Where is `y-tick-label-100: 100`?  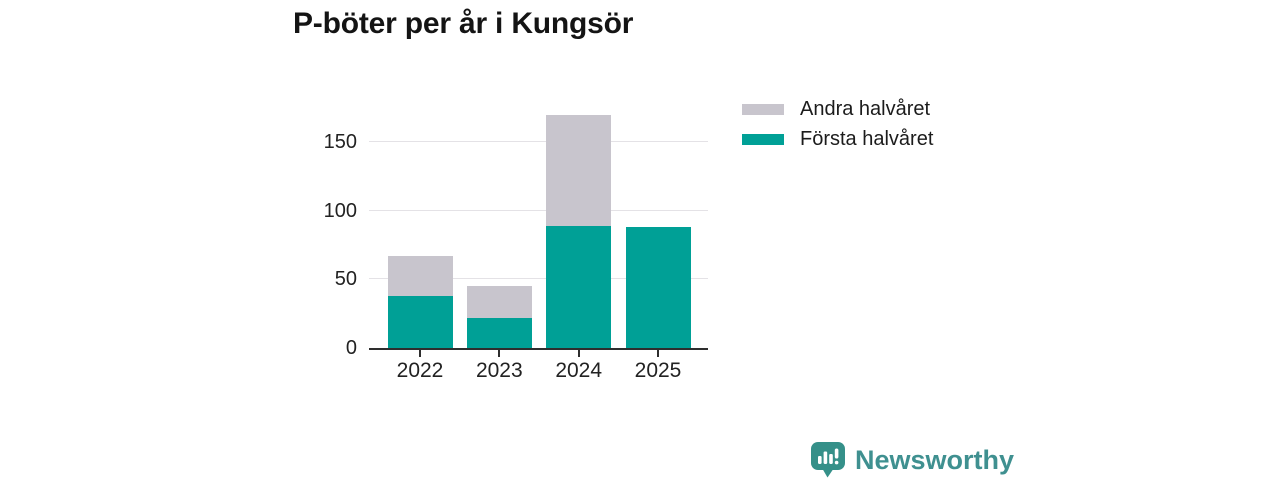
y-tick-label-100: 100 is located at coordinates (340, 210).